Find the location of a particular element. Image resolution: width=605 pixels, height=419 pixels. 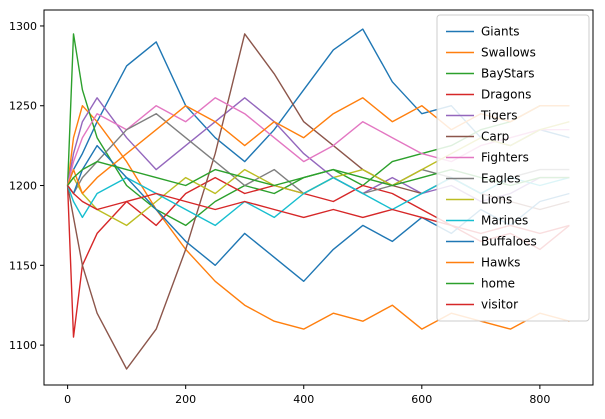

legend-label-swallows: Swallows is located at coordinates (508, 53).